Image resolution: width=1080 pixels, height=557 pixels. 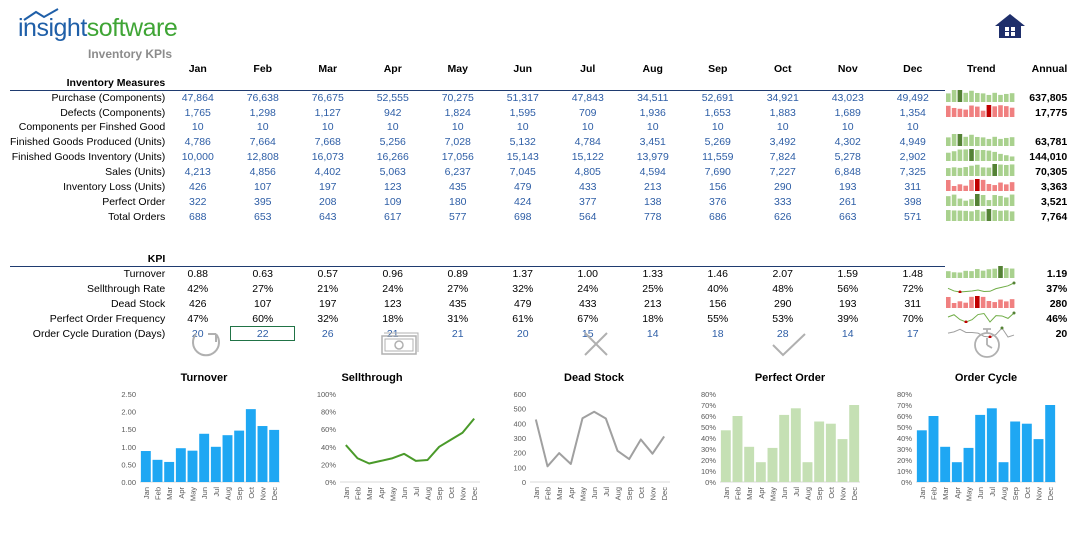 What do you see at coordinates (587, 171) in the screenshot?
I see `value-cell: 4,805` at bounding box center [587, 171].